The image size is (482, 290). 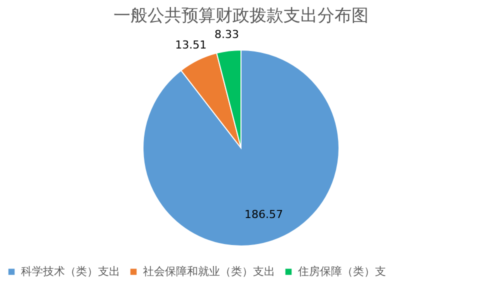 I want to click on legend-label: 住房保障（类）支, so click(x=342, y=271).